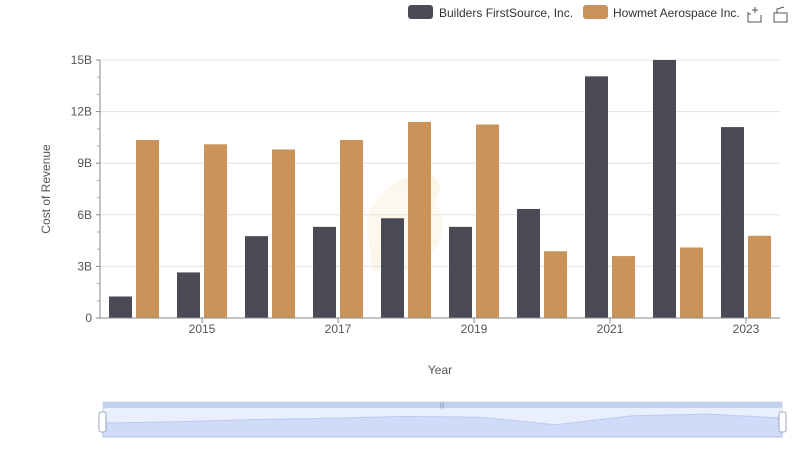 Image resolution: width=800 pixels, height=461 pixels. What do you see at coordinates (746, 329) in the screenshot?
I see `x-tick-label: 2023` at bounding box center [746, 329].